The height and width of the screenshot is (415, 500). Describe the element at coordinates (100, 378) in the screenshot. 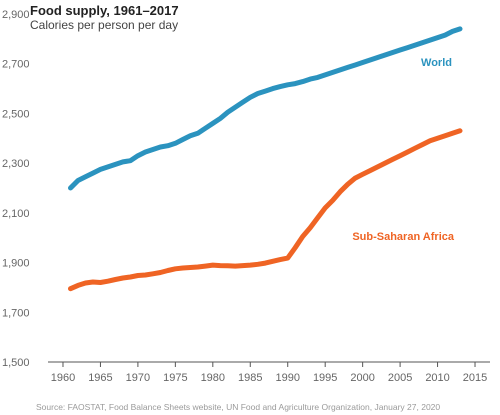

I see `x-tick-label: 1965` at that location.